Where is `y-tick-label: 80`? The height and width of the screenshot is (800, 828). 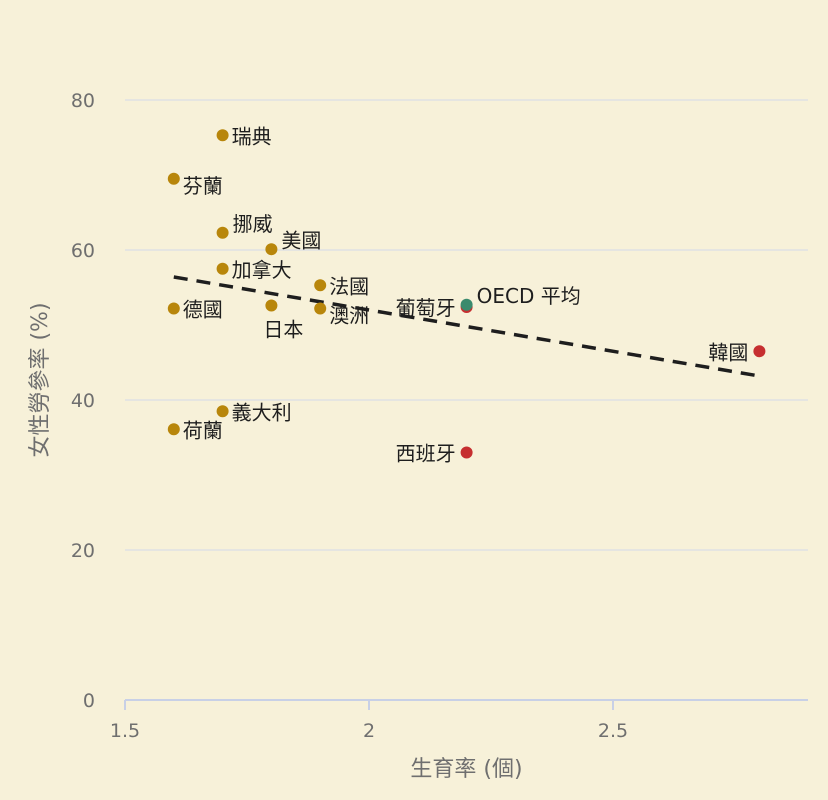 y-tick-label: 80 is located at coordinates (83, 101).